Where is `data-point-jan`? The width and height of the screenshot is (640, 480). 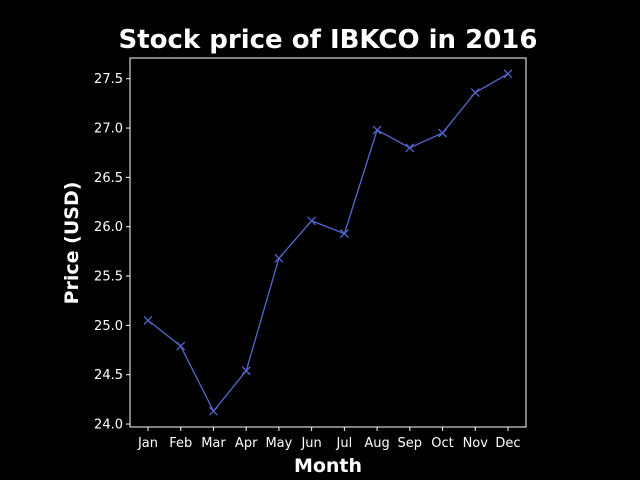 data-point-jan is located at coordinates (148, 320).